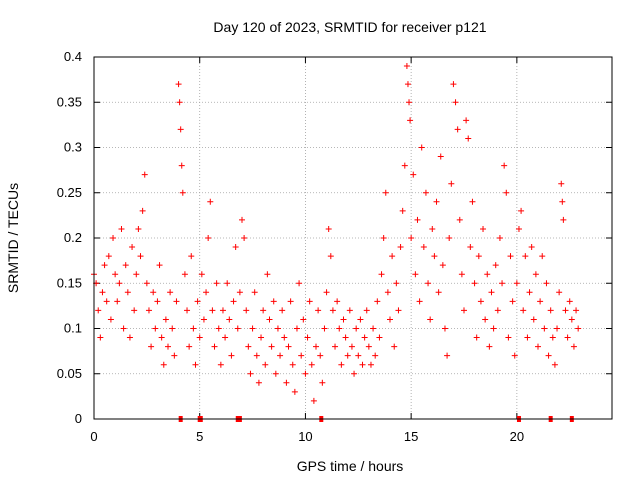  Describe the element at coordinates (199, 436) in the screenshot. I see `x-tick-label: 5` at that location.